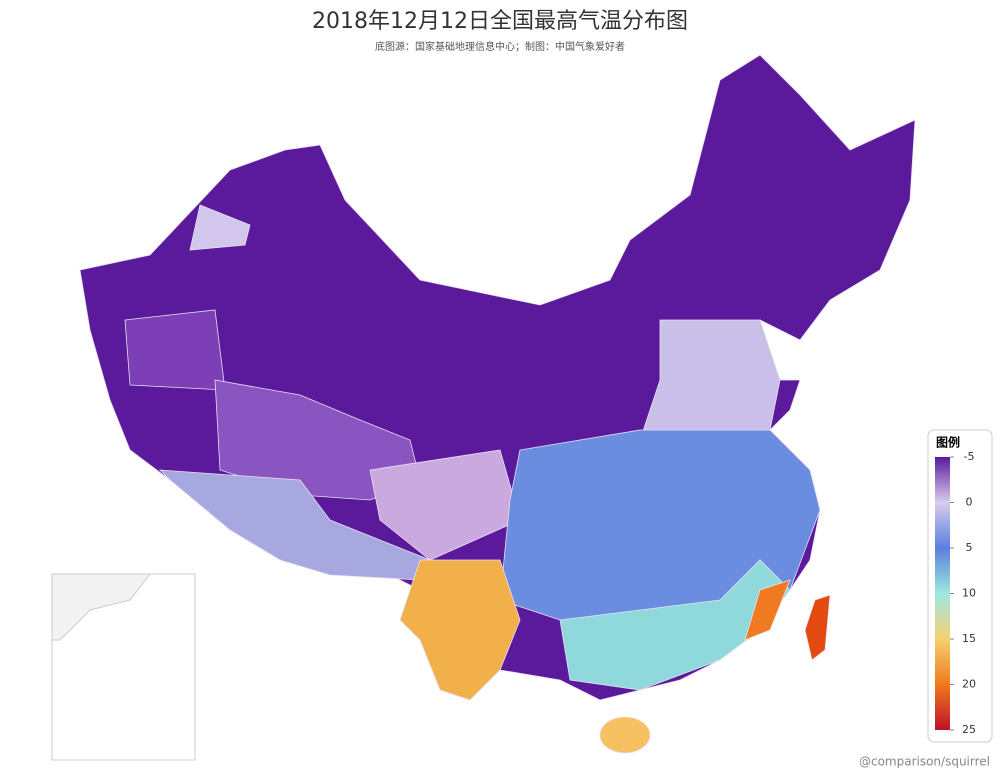 This screenshot has height=777, width=1000. I want to click on credit: @comparison/squirrel, so click(924, 762).